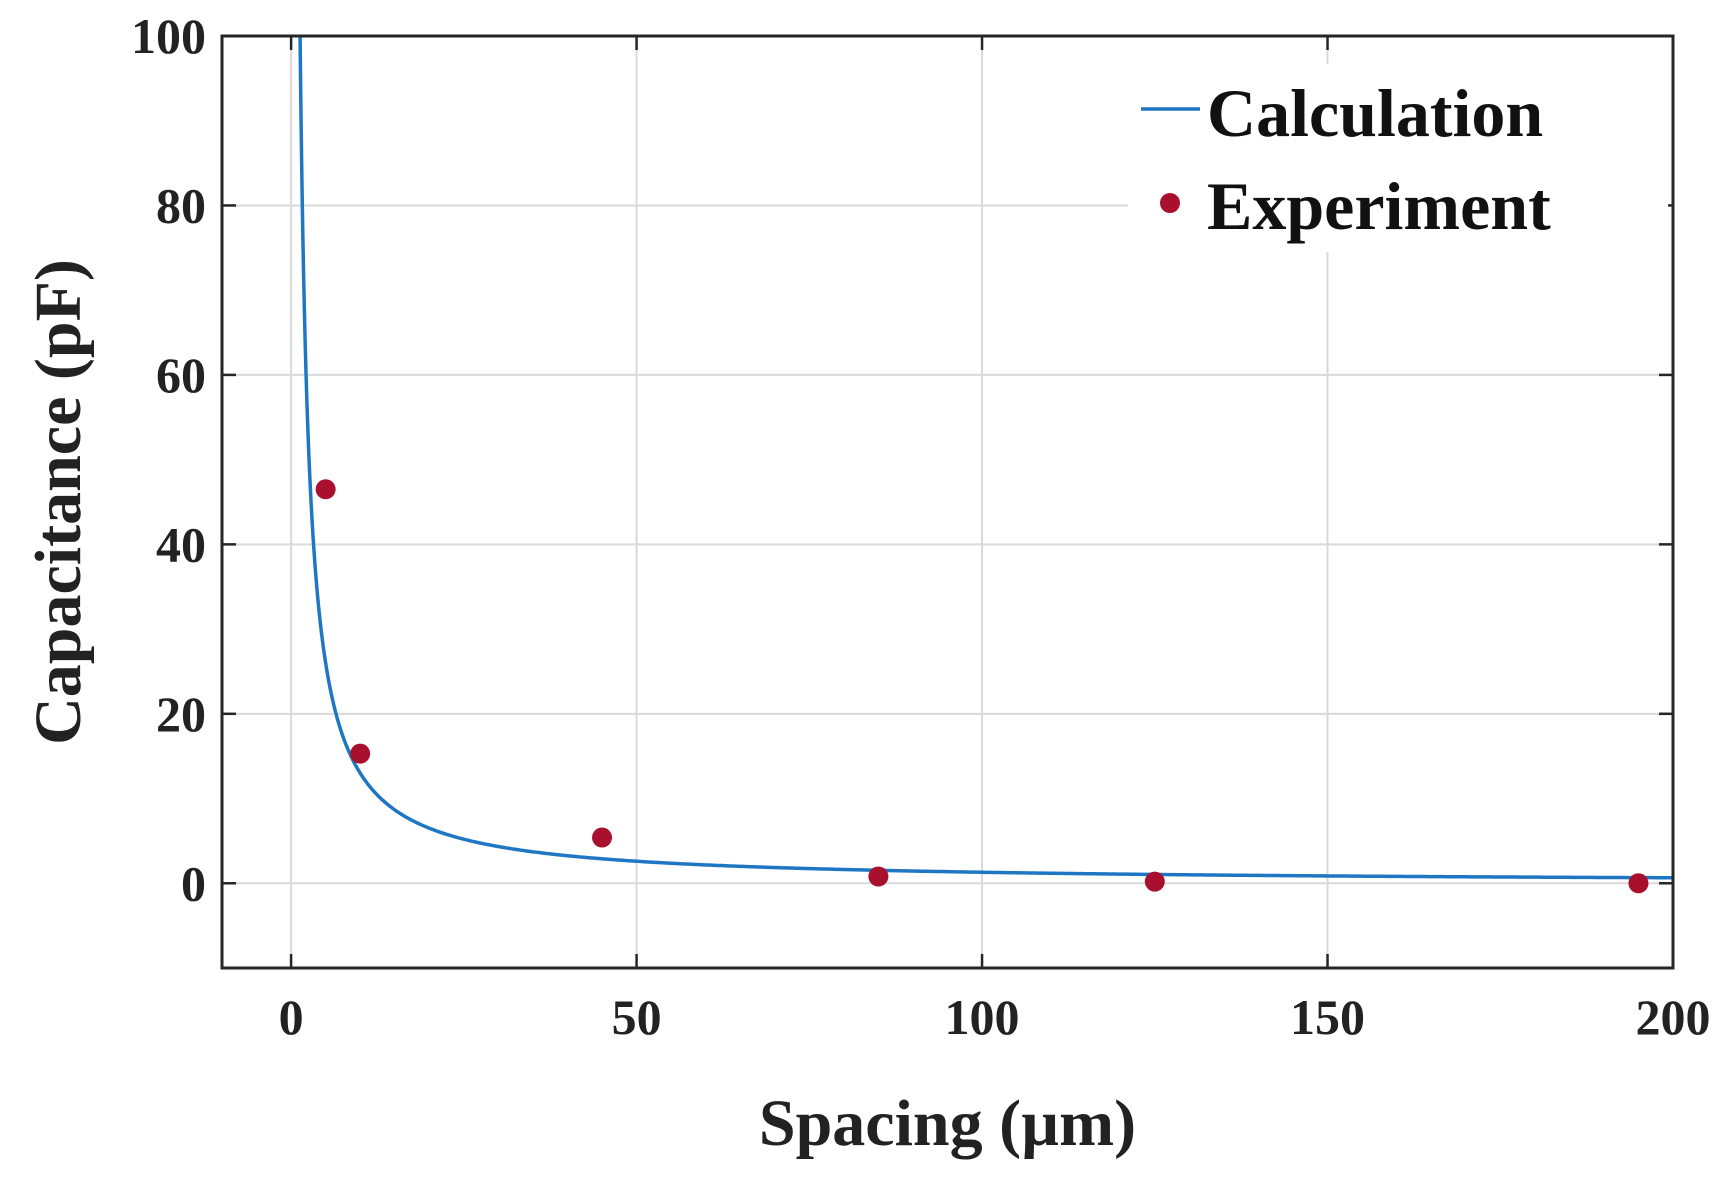 Image resolution: width=1736 pixels, height=1180 pixels. What do you see at coordinates (181, 205) in the screenshot?
I see `y-tick-label: 80` at bounding box center [181, 205].